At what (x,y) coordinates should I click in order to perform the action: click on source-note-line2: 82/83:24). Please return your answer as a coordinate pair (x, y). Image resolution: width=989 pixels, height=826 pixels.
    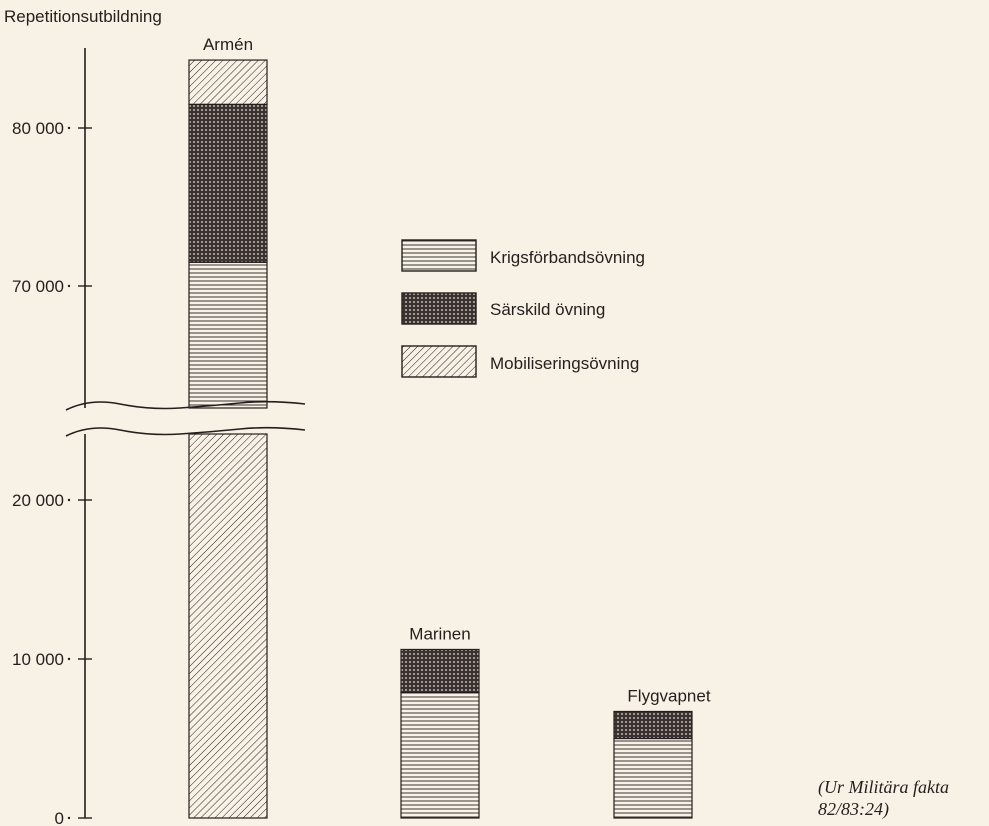
    Looking at the image, I should click on (853, 809).